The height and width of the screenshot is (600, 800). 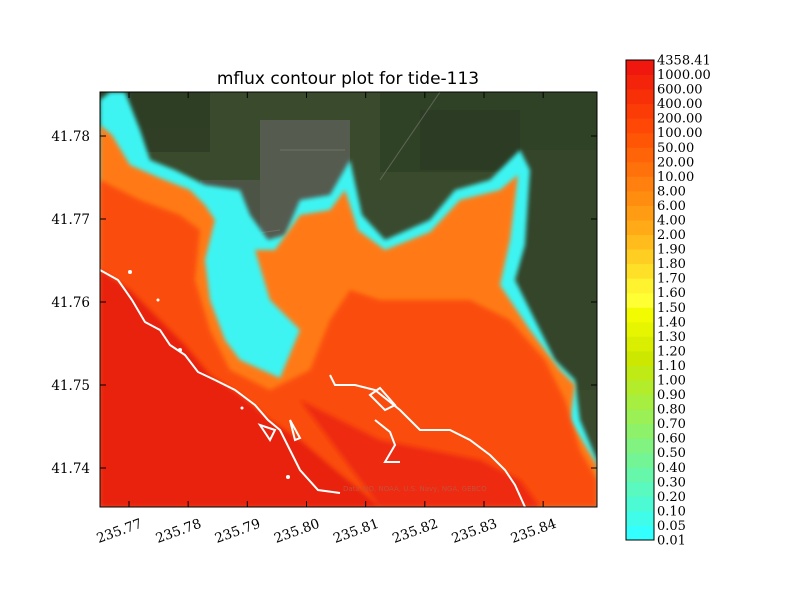 I want to click on colorbar-tick-label: 0.50, so click(x=671, y=453).